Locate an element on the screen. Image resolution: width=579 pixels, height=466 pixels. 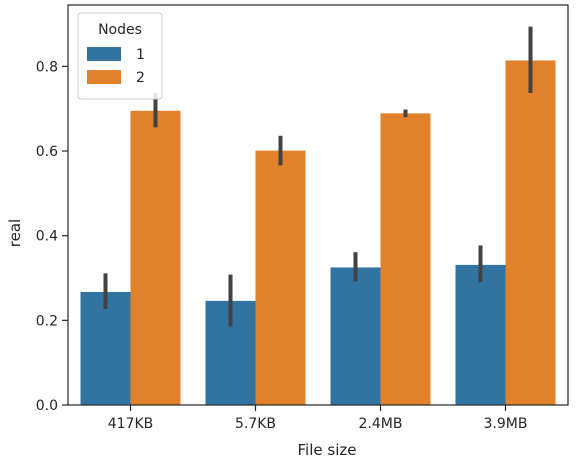
x-tick-label: 417KB is located at coordinates (131, 424).